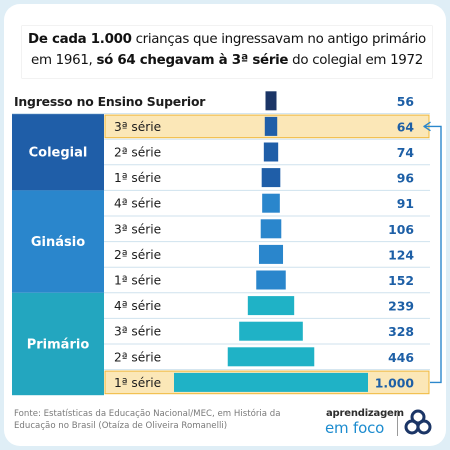 Image resolution: width=450 pixels, height=450 pixels. What do you see at coordinates (401, 229) in the screenshot?
I see `value-label: 106` at bounding box center [401, 229].